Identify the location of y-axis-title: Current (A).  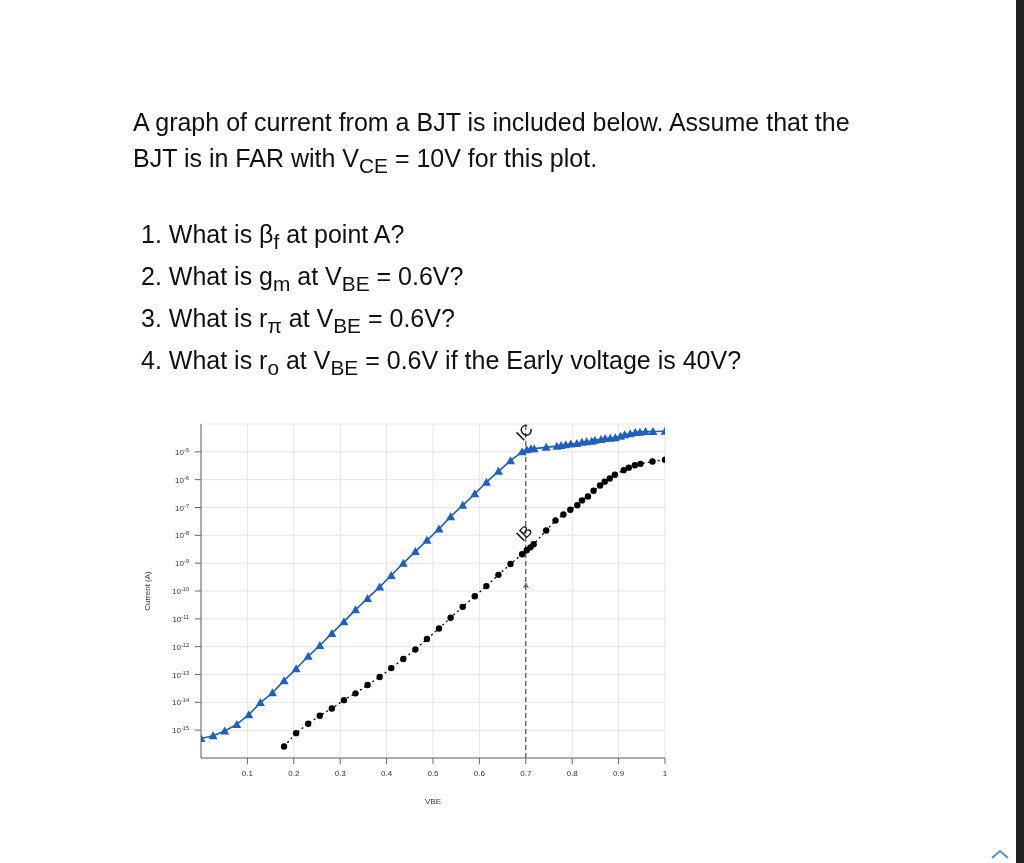
(147, 590).